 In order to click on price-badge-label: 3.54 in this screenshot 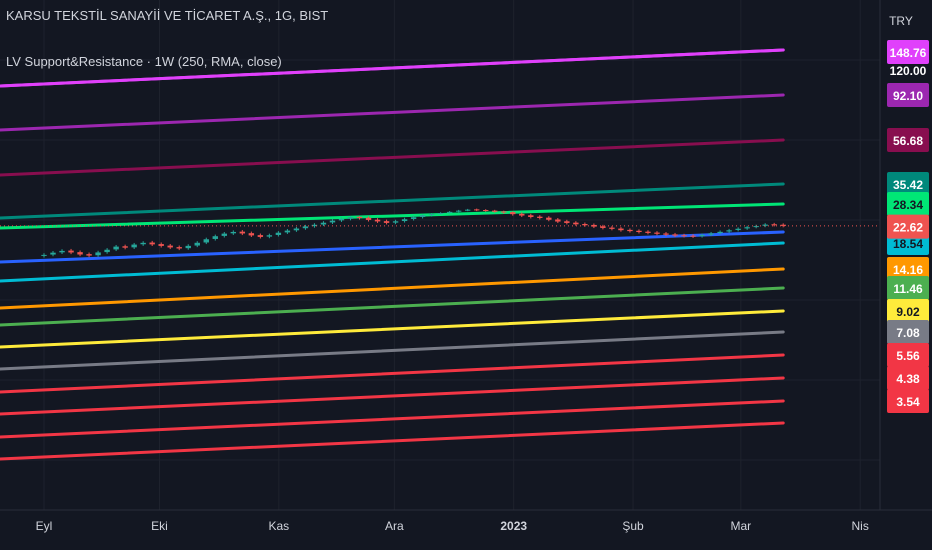, I will do `click(908, 402)`.